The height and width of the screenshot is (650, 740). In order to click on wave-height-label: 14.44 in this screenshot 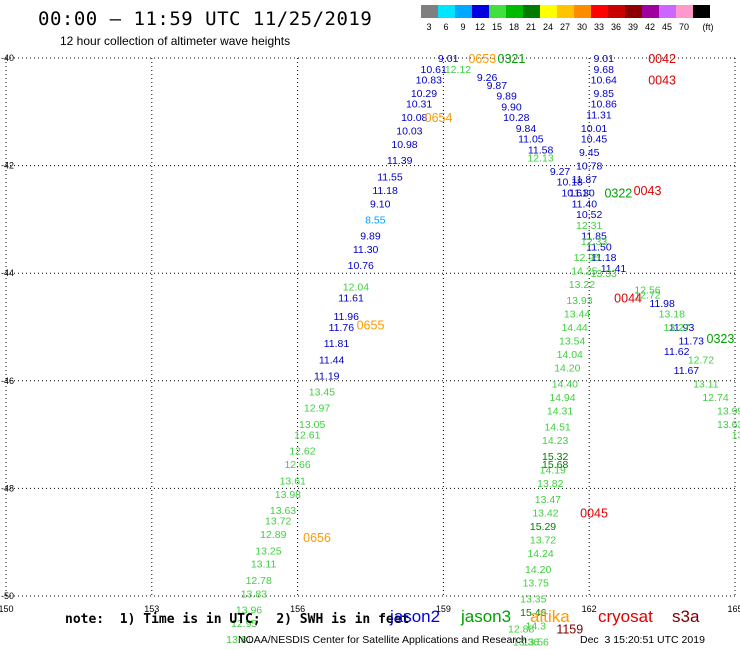, I will do `click(574, 328)`.